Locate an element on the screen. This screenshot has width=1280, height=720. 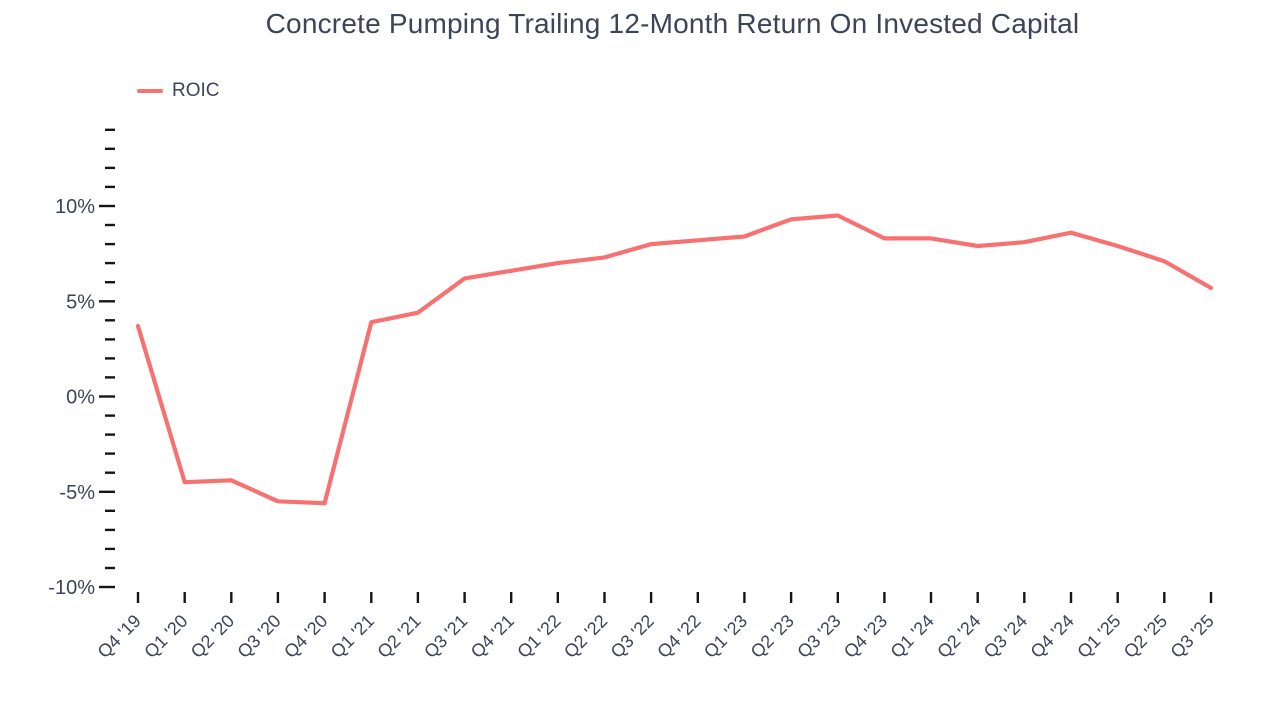
legend: ROIC is located at coordinates (178, 91).